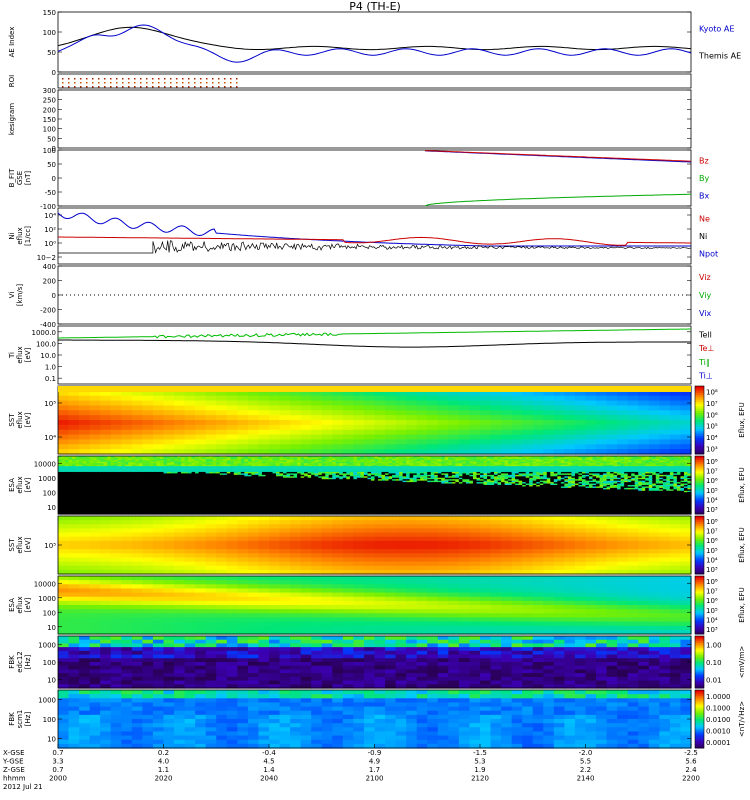 The width and height of the screenshot is (750, 800). What do you see at coordinates (12, 81) in the screenshot?
I see `axis-ylabel: ROI` at bounding box center [12, 81].